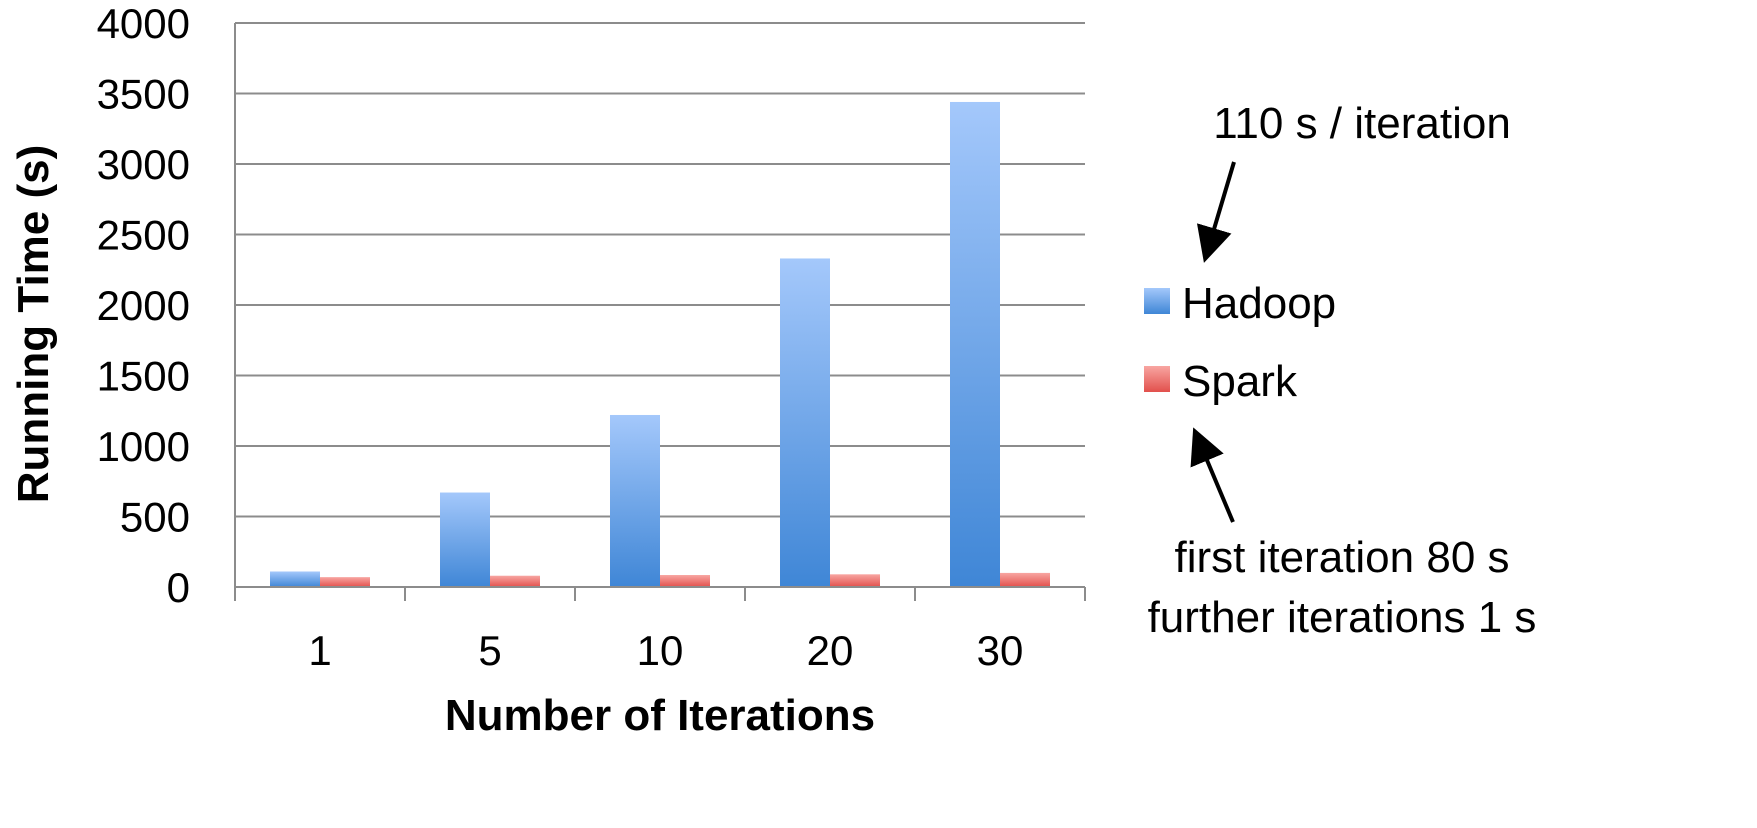 Image resolution: width=1757 pixels, height=828 pixels. What do you see at coordinates (143, 94) in the screenshot?
I see `y-tick-label: 3500` at bounding box center [143, 94].